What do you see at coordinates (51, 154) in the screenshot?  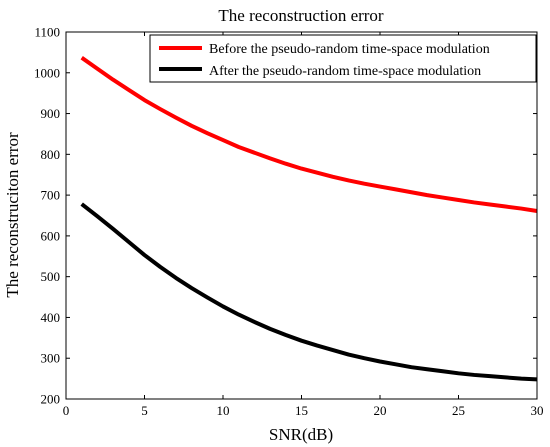 I see `y-tick-label: 800` at bounding box center [51, 154].